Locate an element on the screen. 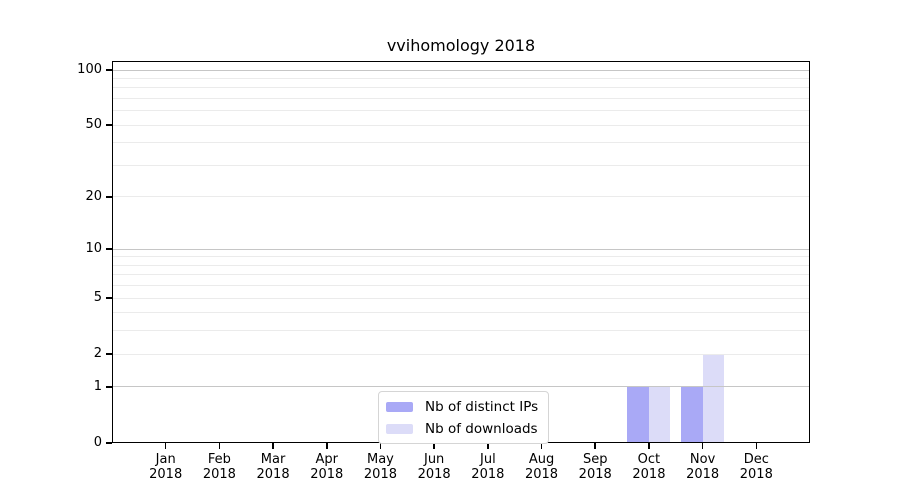 The image size is (900, 500). x-axis-tick-label: Sep 2018 is located at coordinates (595, 467).